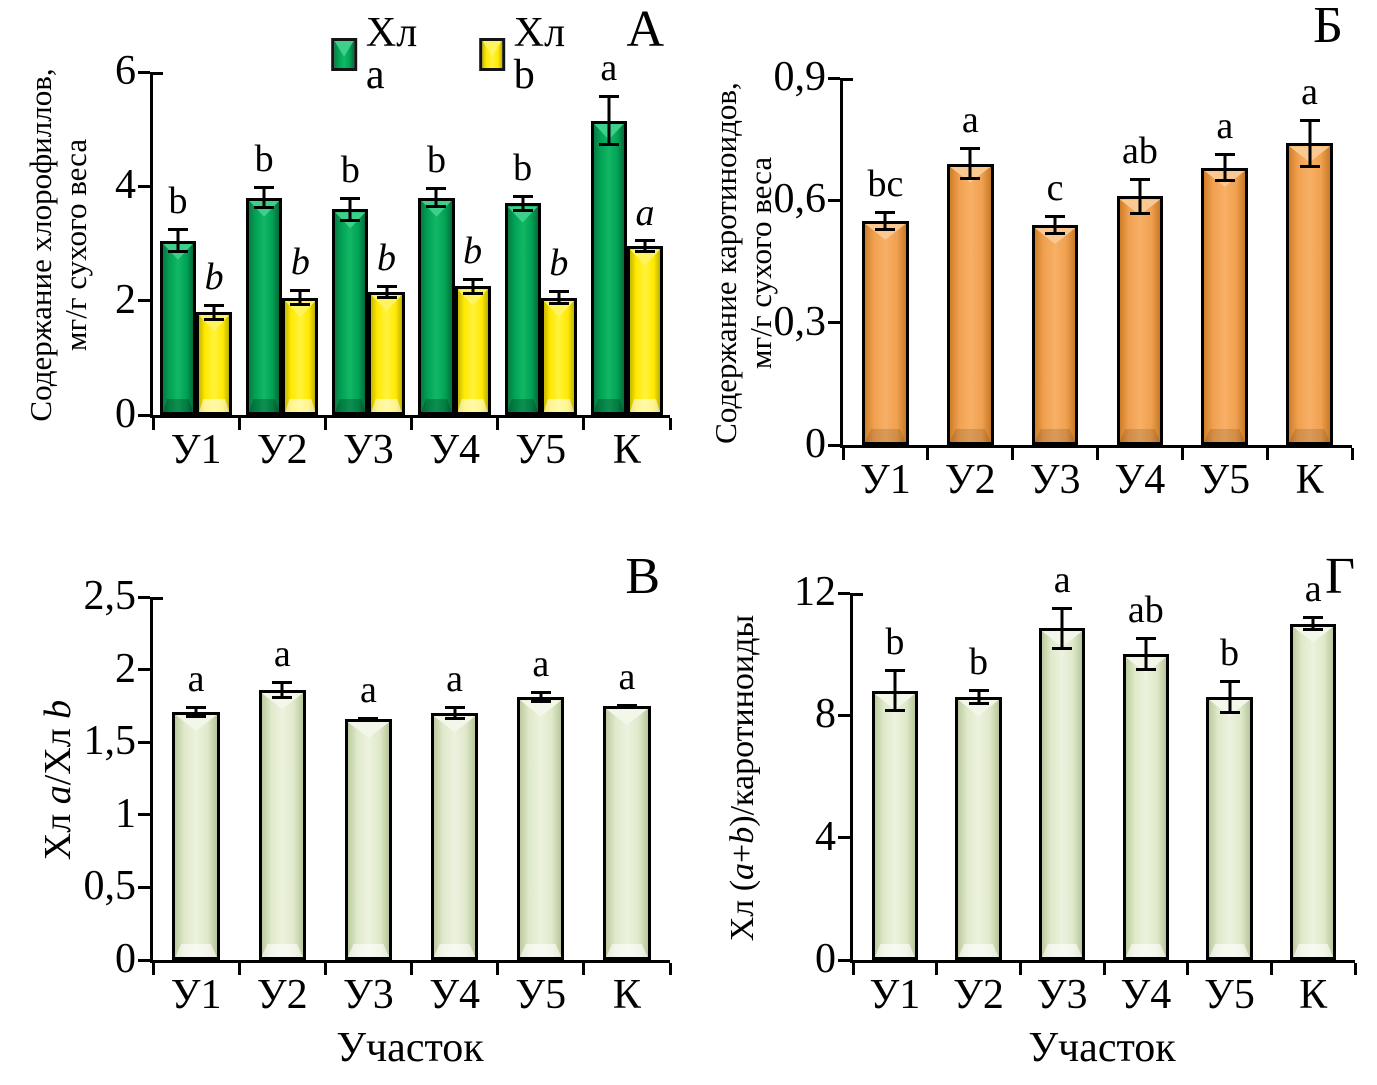 This screenshot has width=1377, height=1085. What do you see at coordinates (885, 332) in the screenshot?
I see `bar-У1` at bounding box center [885, 332].